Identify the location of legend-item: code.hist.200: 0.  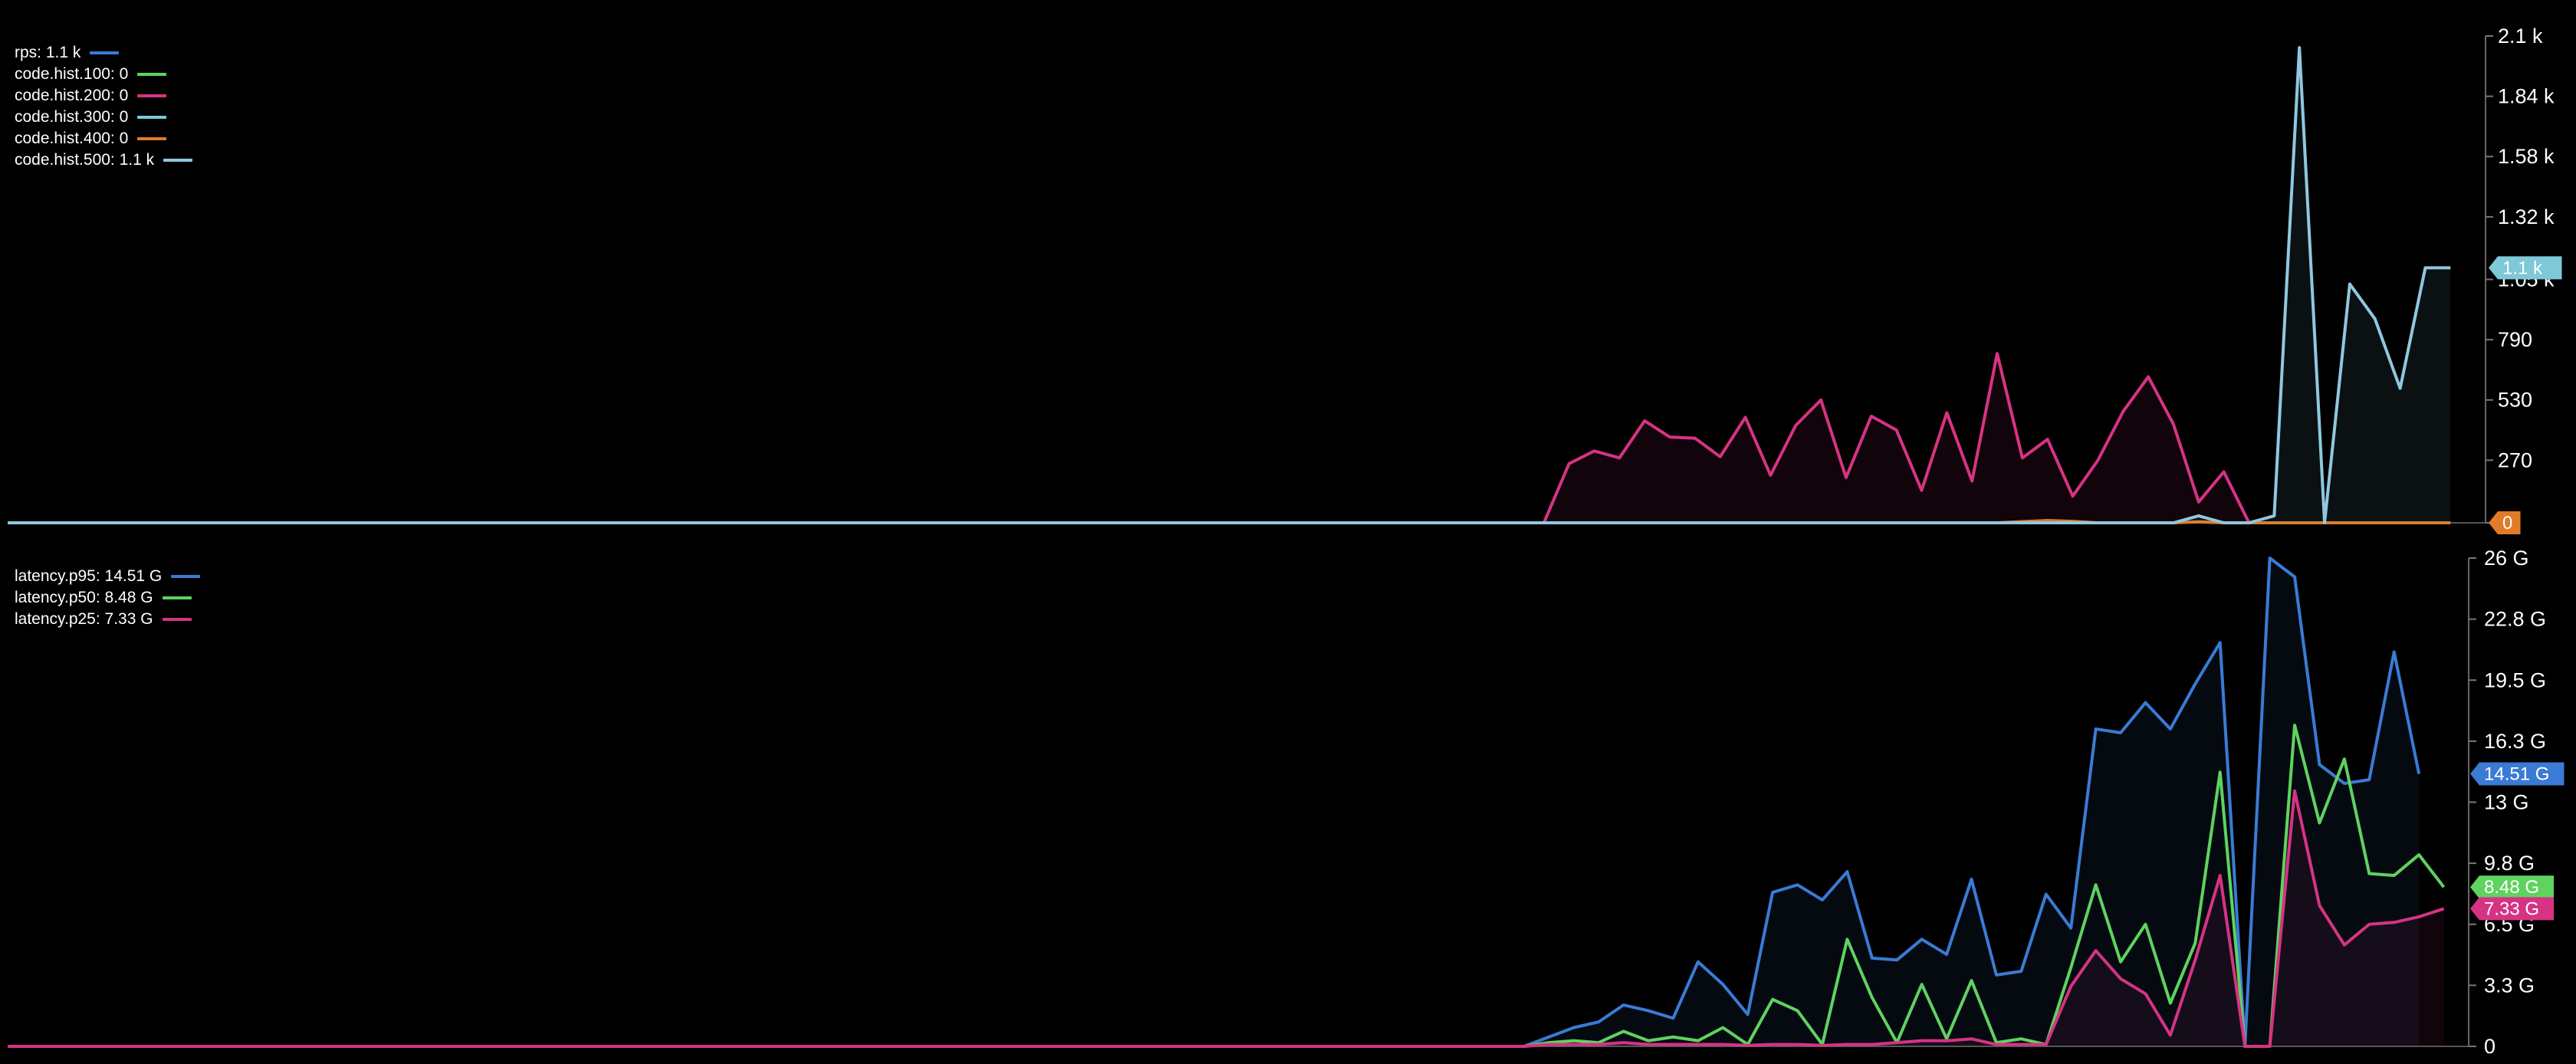
(103, 96).